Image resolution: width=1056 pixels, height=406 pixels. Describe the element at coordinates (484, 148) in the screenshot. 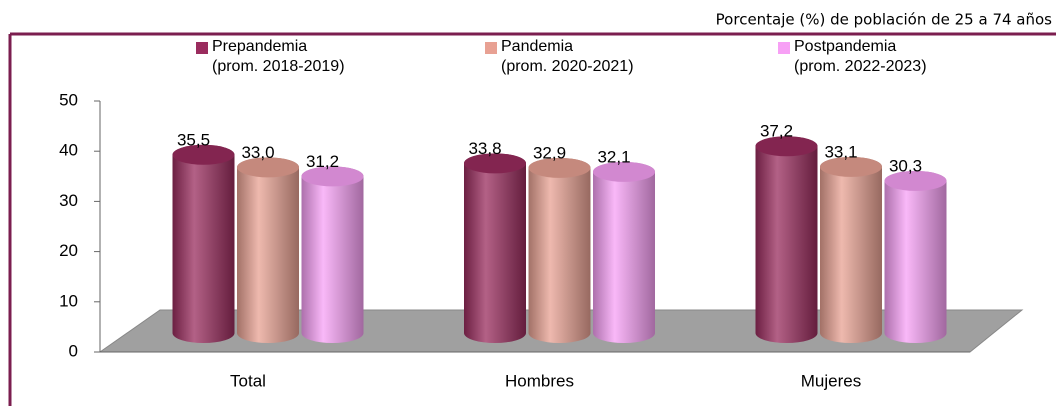

I see `data-label: 33,8` at that location.